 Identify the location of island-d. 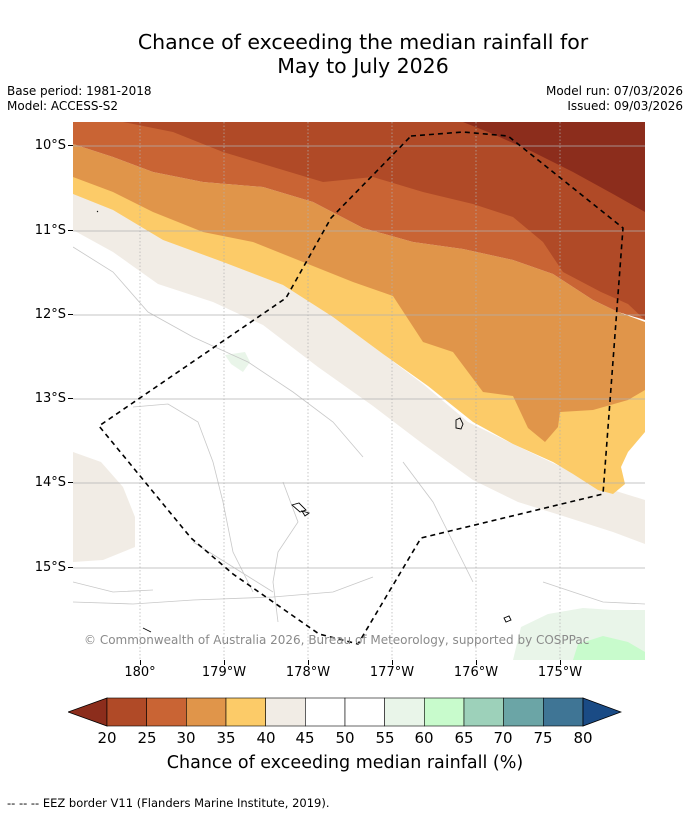
(507, 619).